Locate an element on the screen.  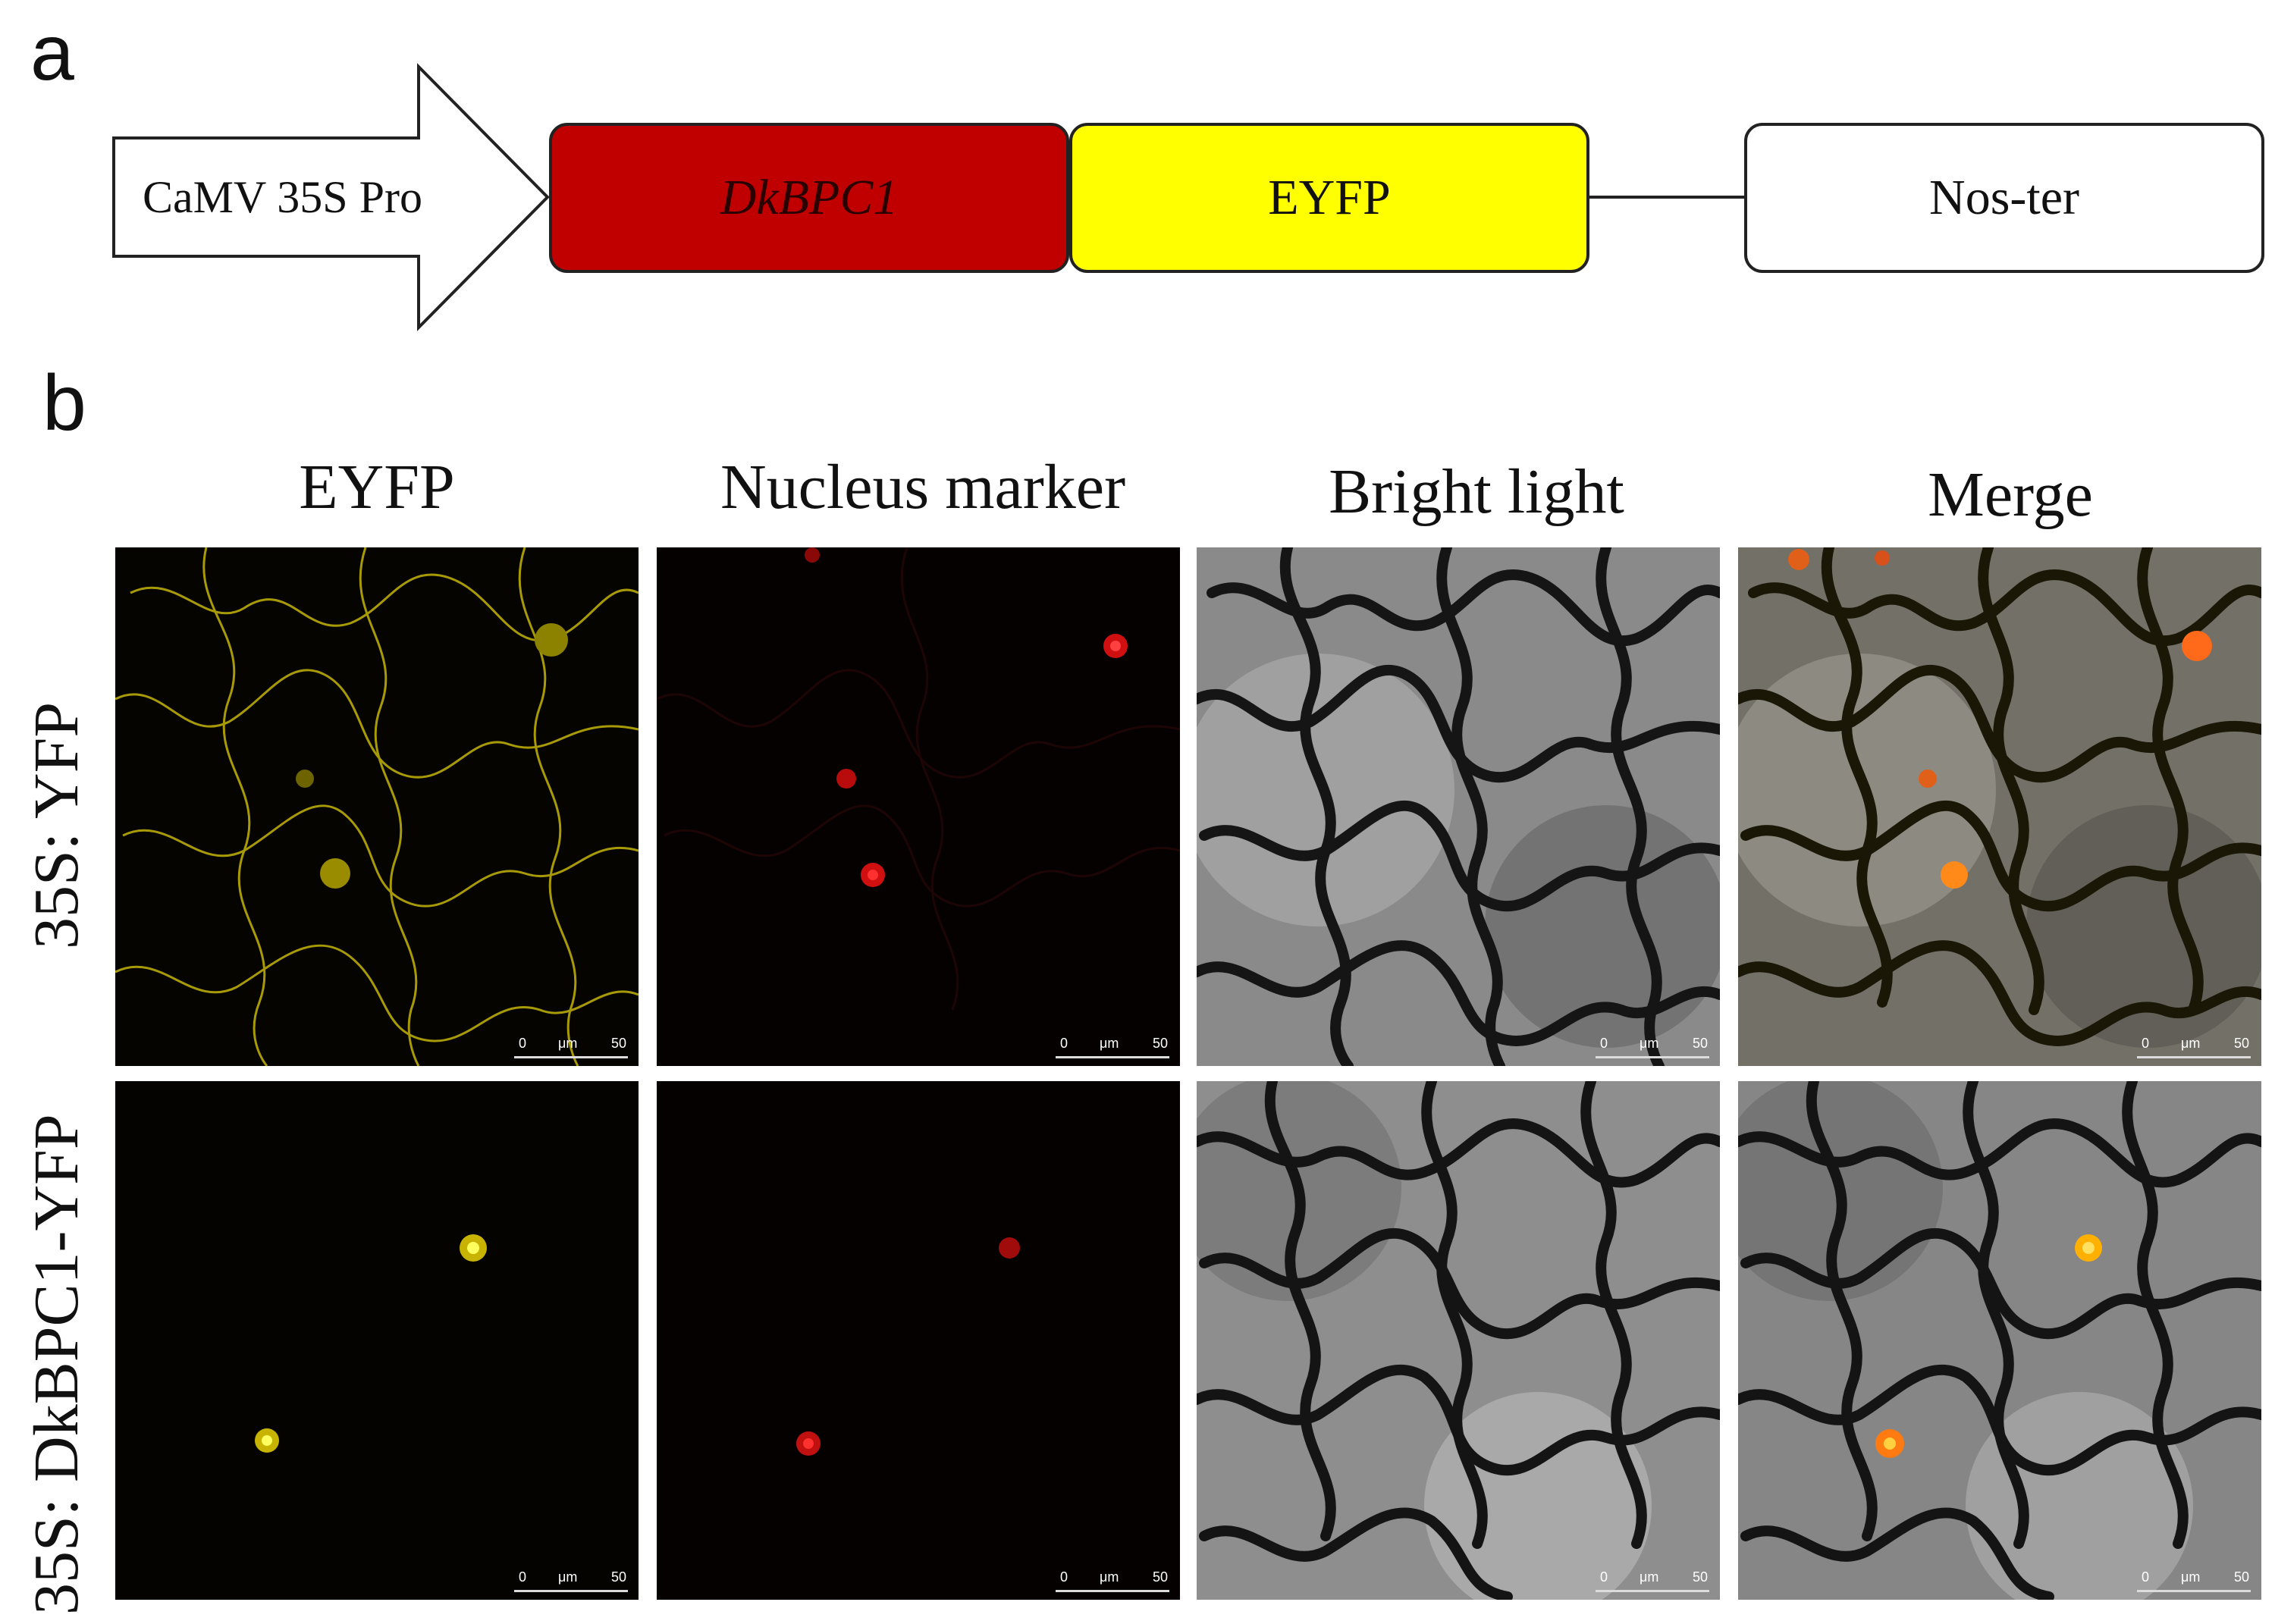
reporter-label: EYFP is located at coordinates (1329, 197).